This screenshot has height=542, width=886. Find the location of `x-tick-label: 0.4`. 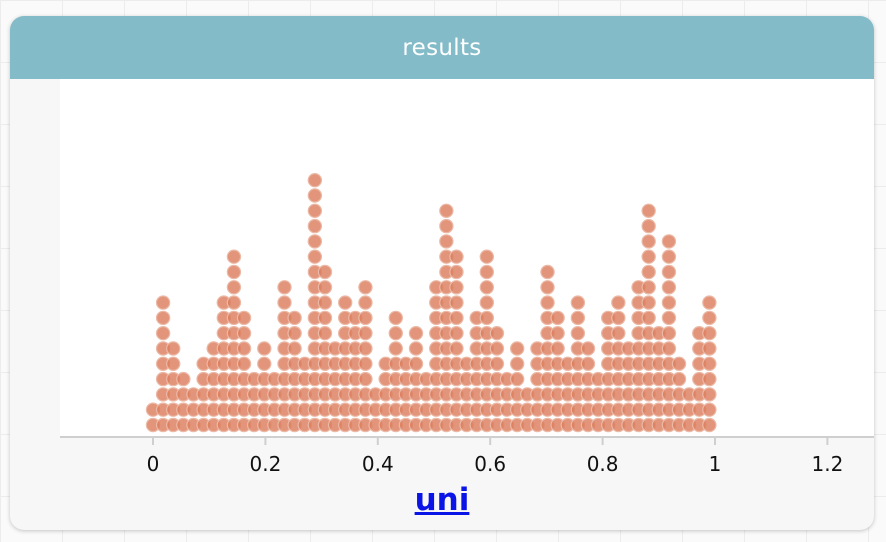

x-tick-label: 0.4 is located at coordinates (378, 464).